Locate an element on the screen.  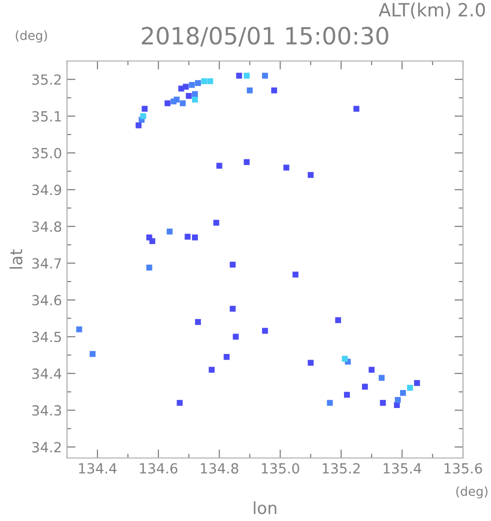
x-axis-title: lon is located at coordinates (265, 507).